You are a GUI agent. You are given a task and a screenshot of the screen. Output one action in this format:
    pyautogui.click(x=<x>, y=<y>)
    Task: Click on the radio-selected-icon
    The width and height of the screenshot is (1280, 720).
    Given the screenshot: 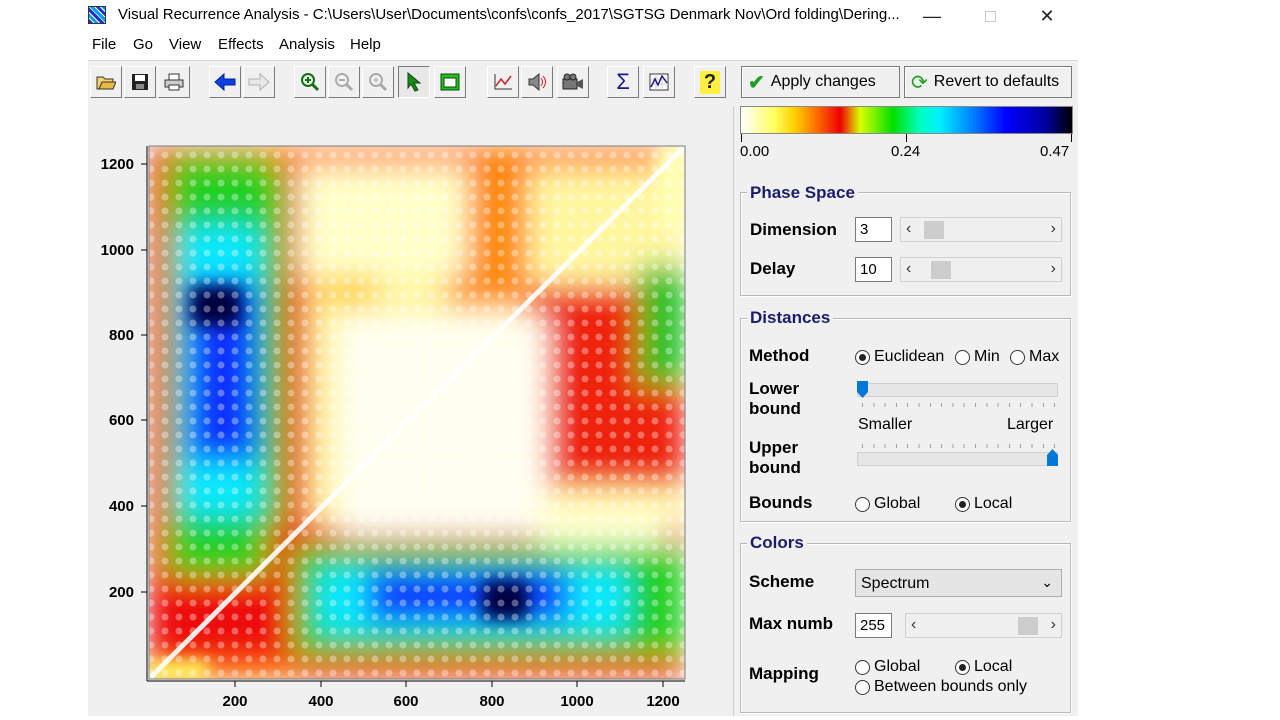 What is the action you would take?
    pyautogui.click(x=962, y=504)
    